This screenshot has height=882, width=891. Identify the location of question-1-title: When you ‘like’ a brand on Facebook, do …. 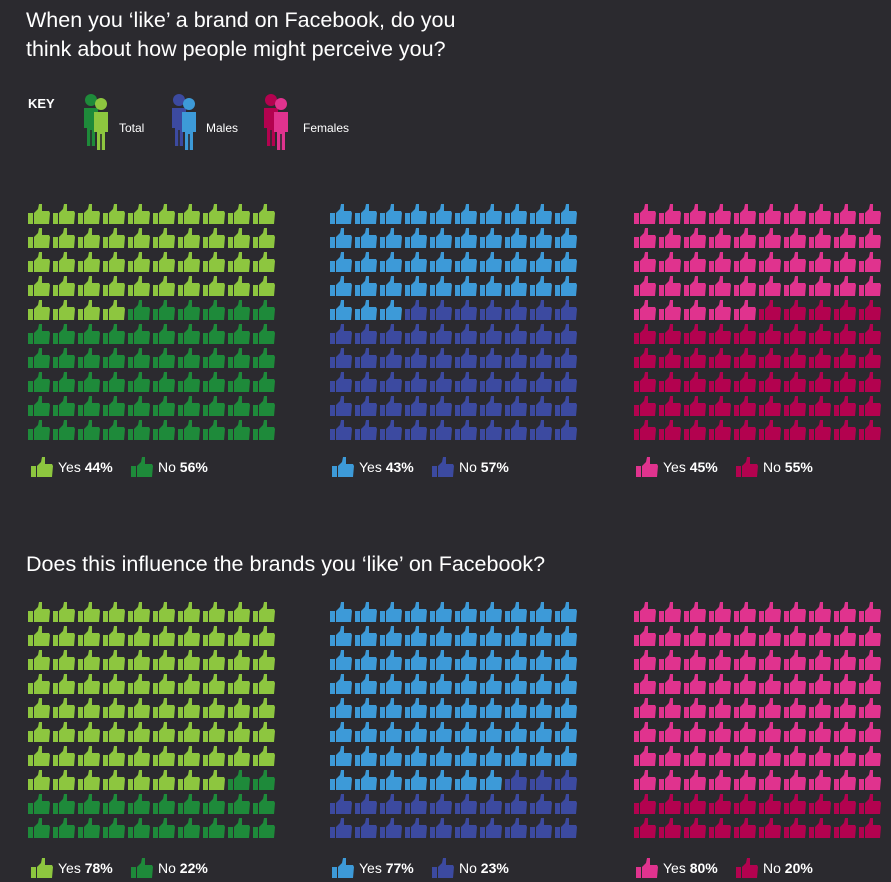
(241, 34).